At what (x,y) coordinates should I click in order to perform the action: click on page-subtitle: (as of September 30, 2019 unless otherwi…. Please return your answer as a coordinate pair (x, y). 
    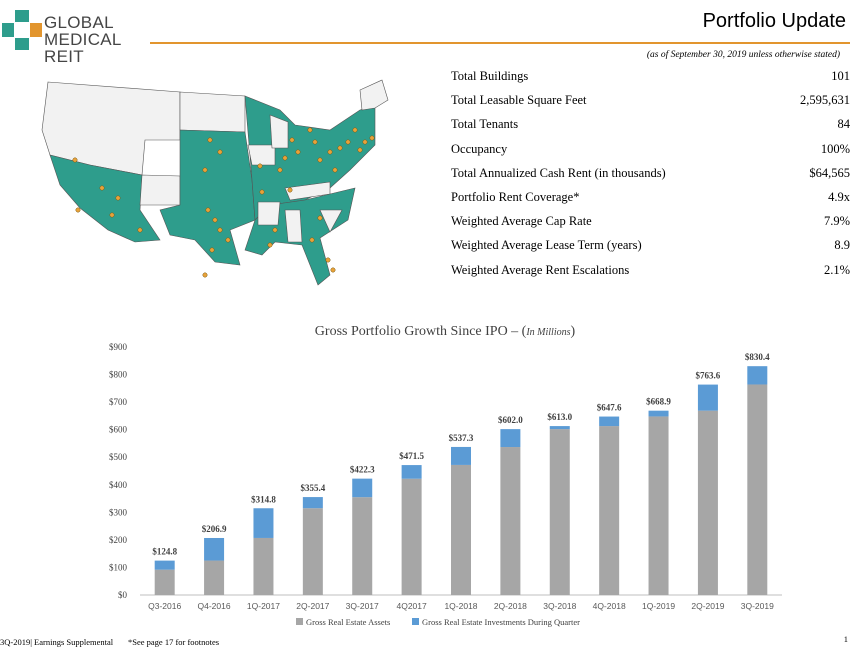
    Looking at the image, I should click on (743, 55).